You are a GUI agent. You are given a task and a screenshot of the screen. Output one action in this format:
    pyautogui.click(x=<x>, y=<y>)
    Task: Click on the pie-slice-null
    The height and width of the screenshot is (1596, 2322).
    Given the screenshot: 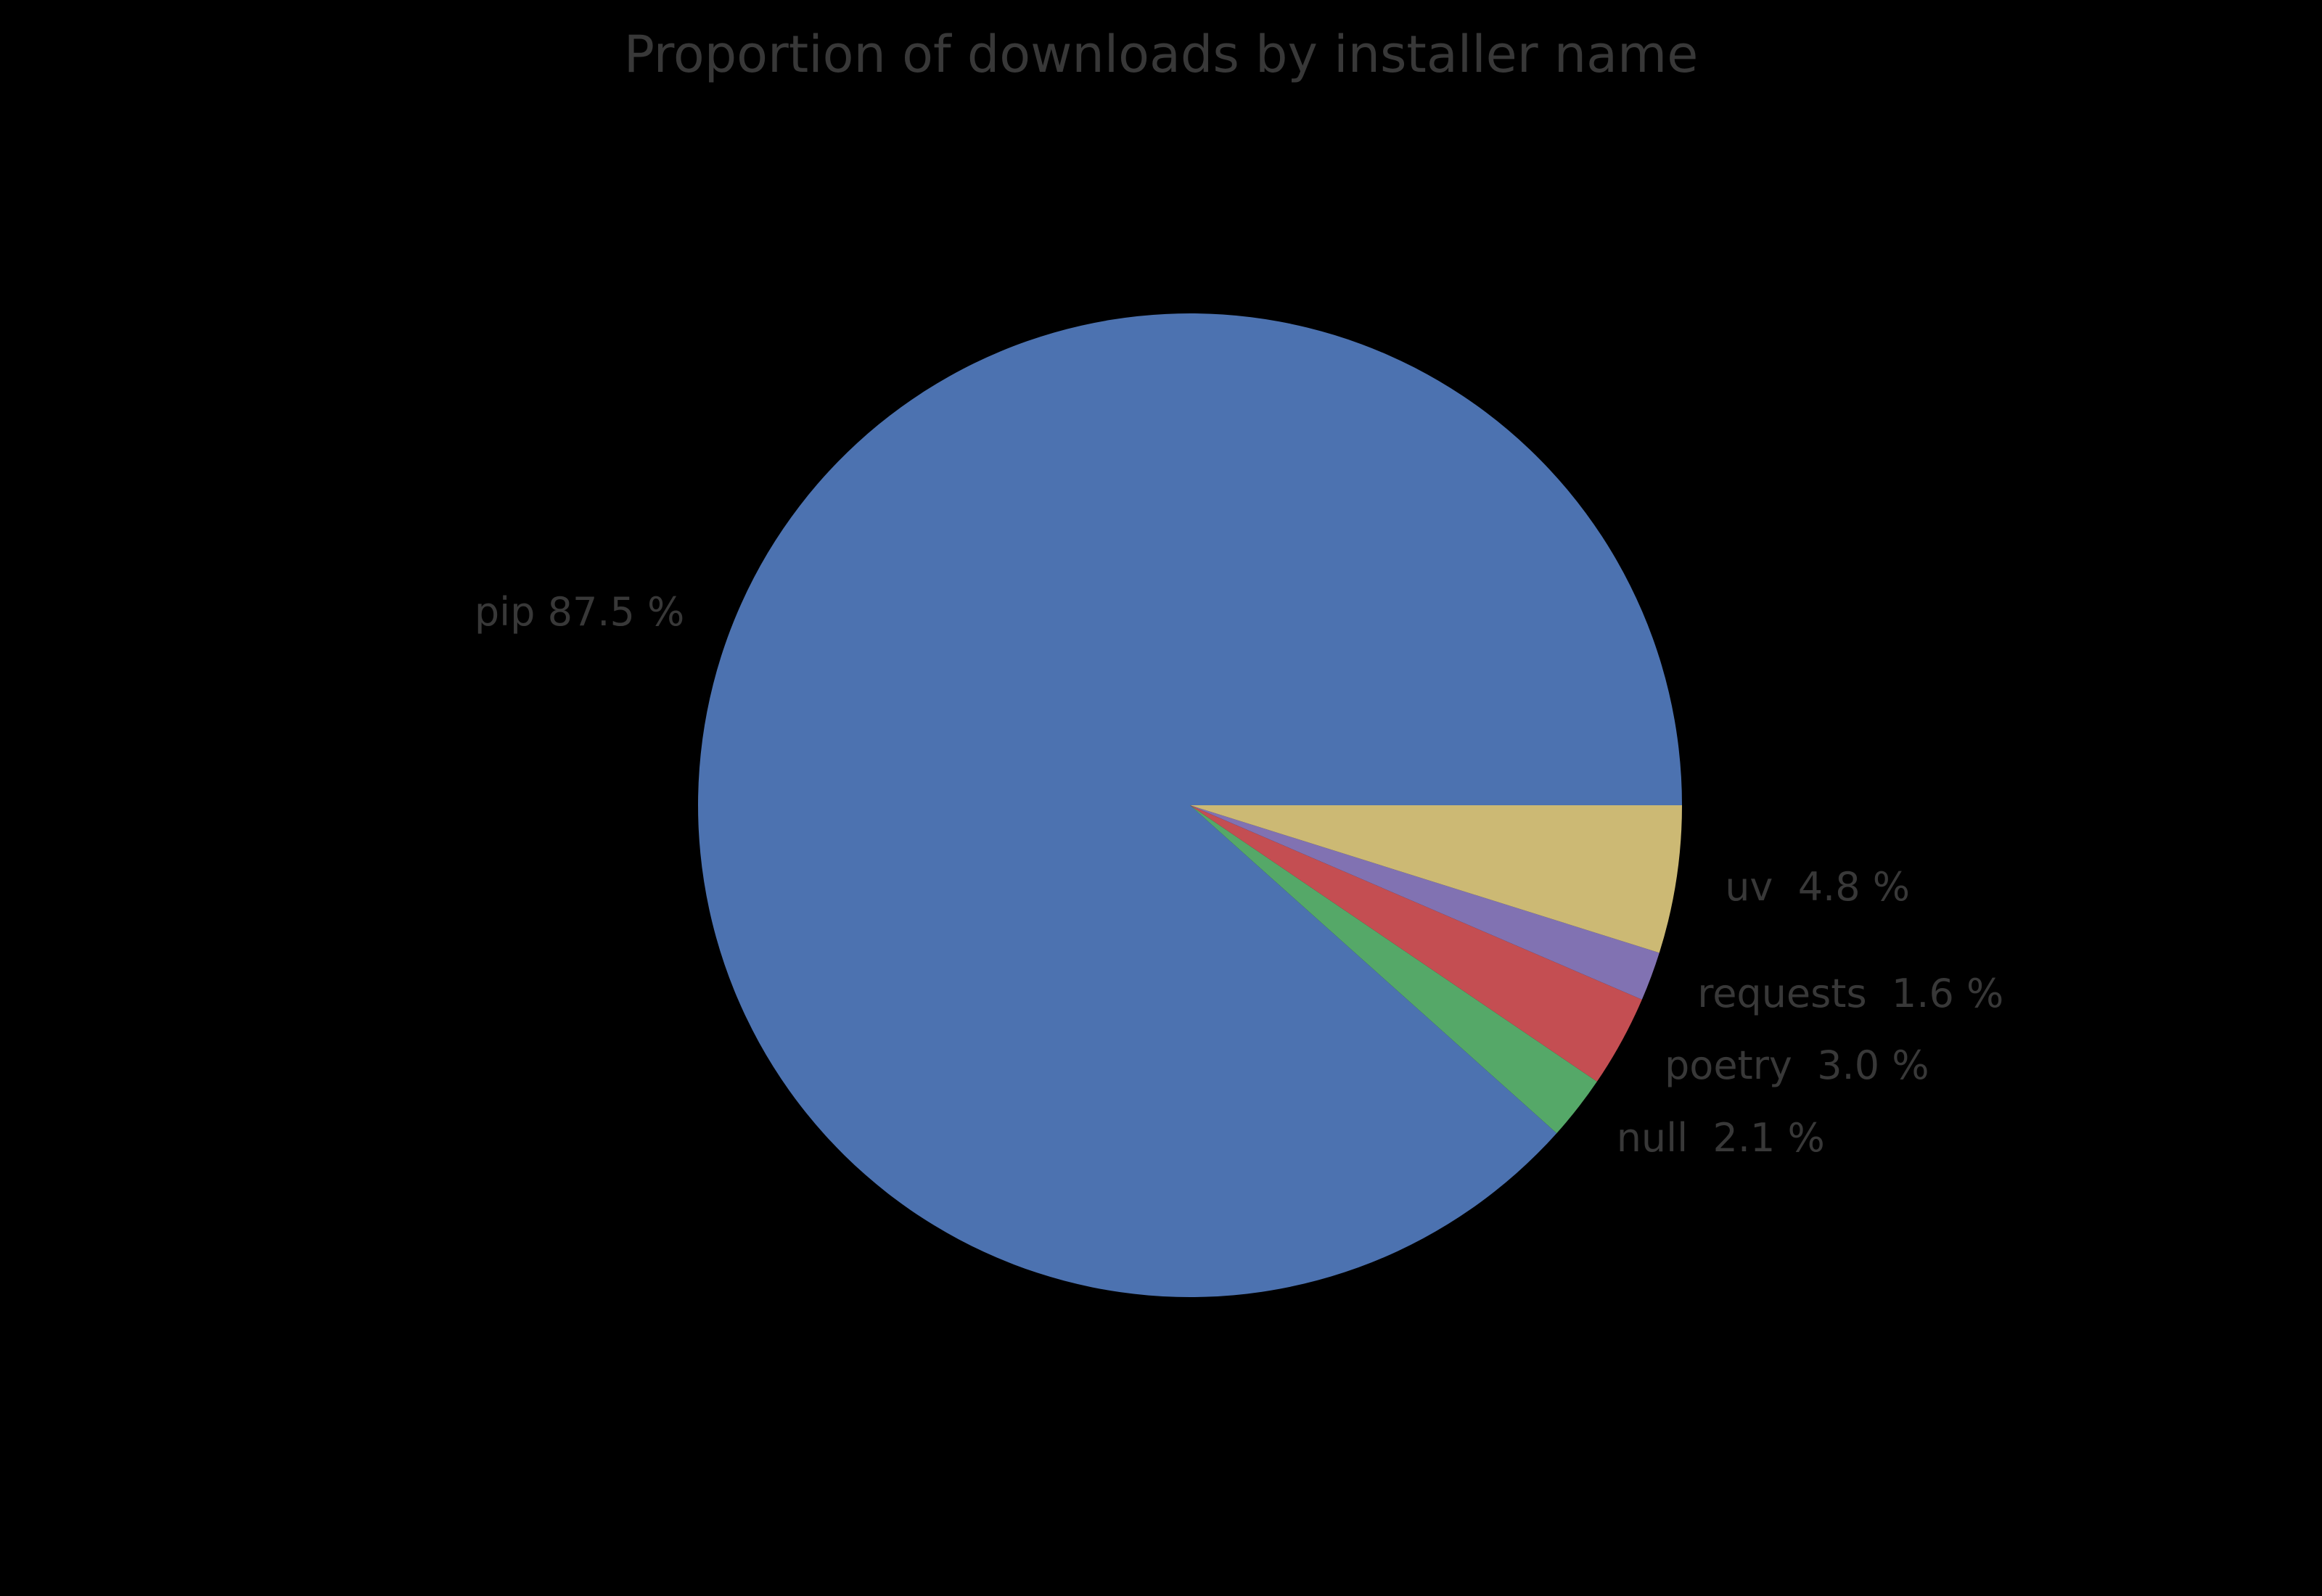 What is the action you would take?
    pyautogui.click(x=1393, y=969)
    